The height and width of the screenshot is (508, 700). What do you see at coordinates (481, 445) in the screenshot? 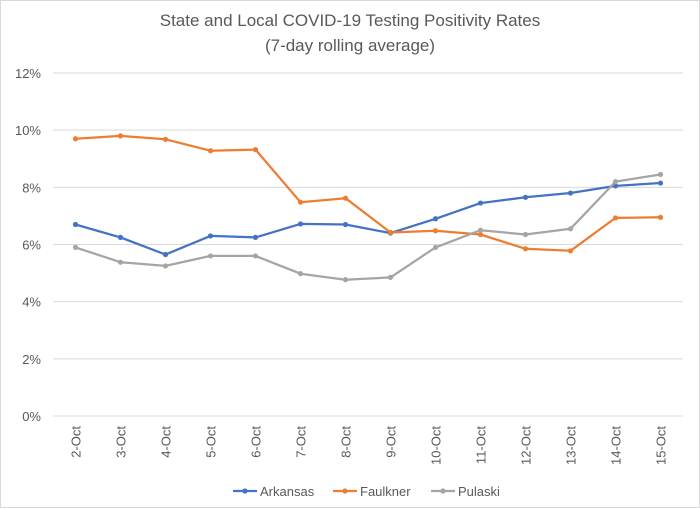
I see `x-tick-label: 11-Oct` at bounding box center [481, 445].